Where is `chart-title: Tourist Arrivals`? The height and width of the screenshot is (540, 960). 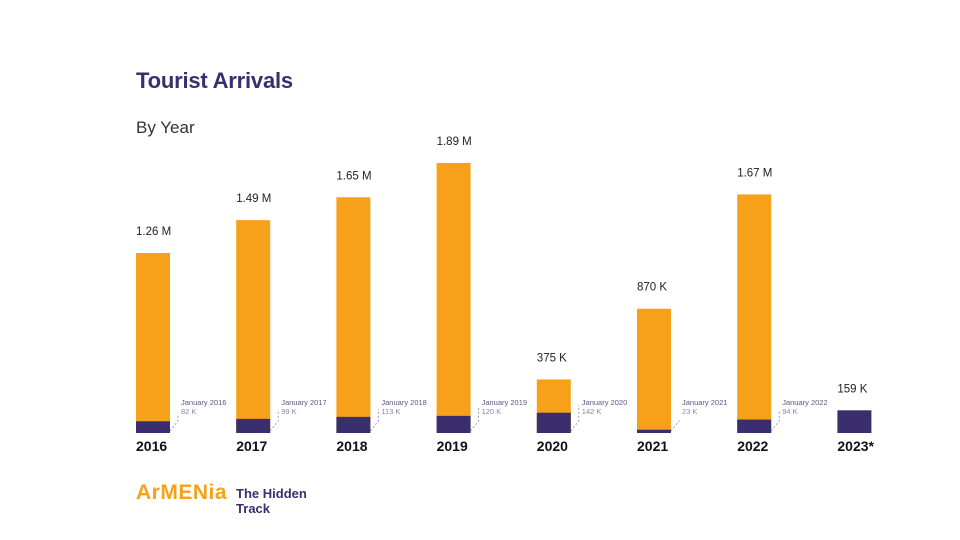 chart-title: Tourist Arrivals is located at coordinates (214, 80).